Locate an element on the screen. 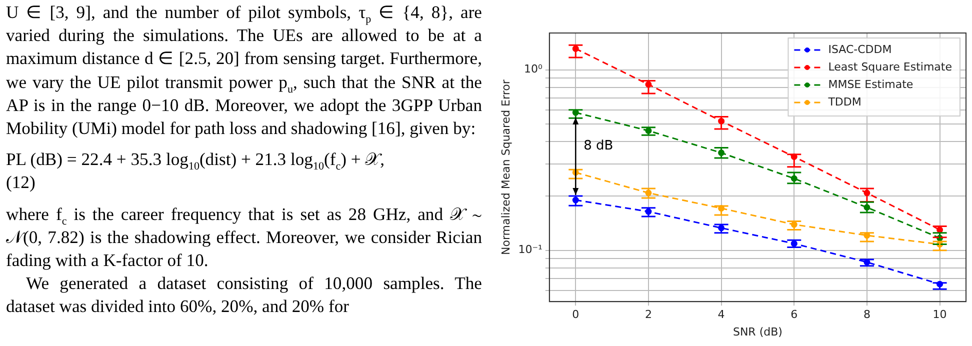 The height and width of the screenshot is (346, 972). legend-label: TDDM is located at coordinates (844, 101).